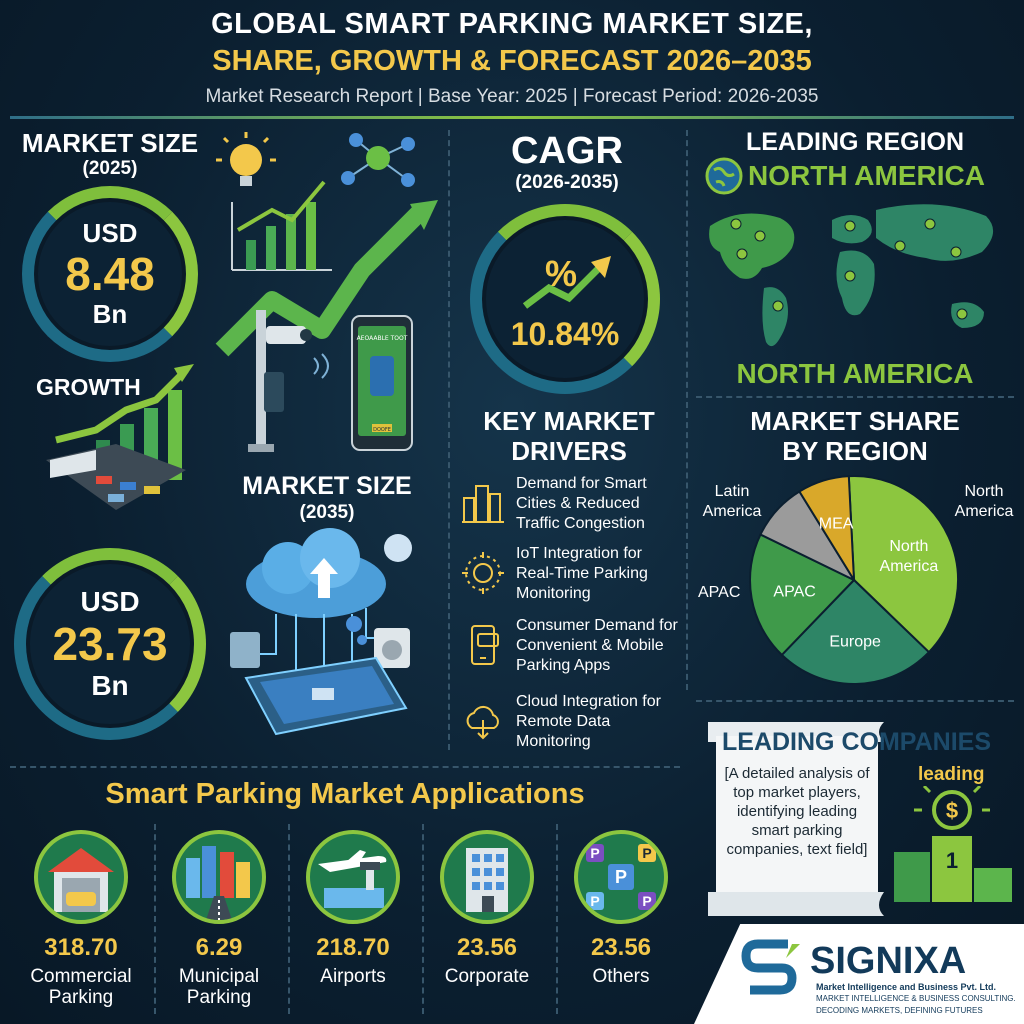 This screenshot has height=1024, width=1024. I want to click on brand-panel, so click(859, 974).